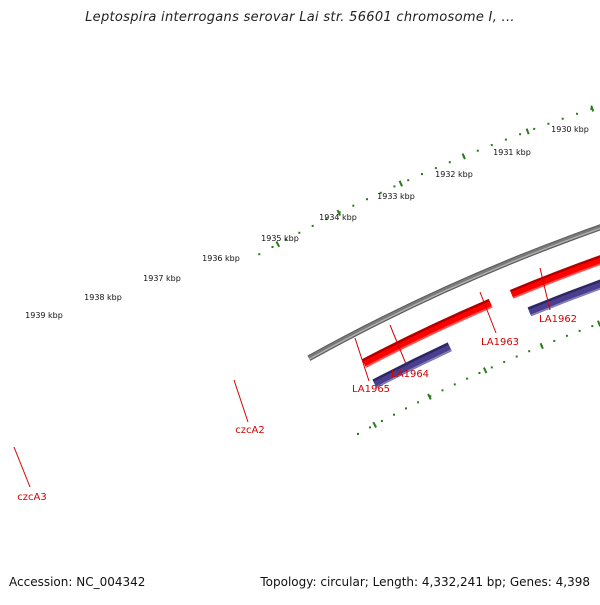 Image resolution: width=600 pixels, height=605 pixels. Describe the element at coordinates (221, 258) in the screenshot. I see `scale-label: 1936 kbp` at that location.